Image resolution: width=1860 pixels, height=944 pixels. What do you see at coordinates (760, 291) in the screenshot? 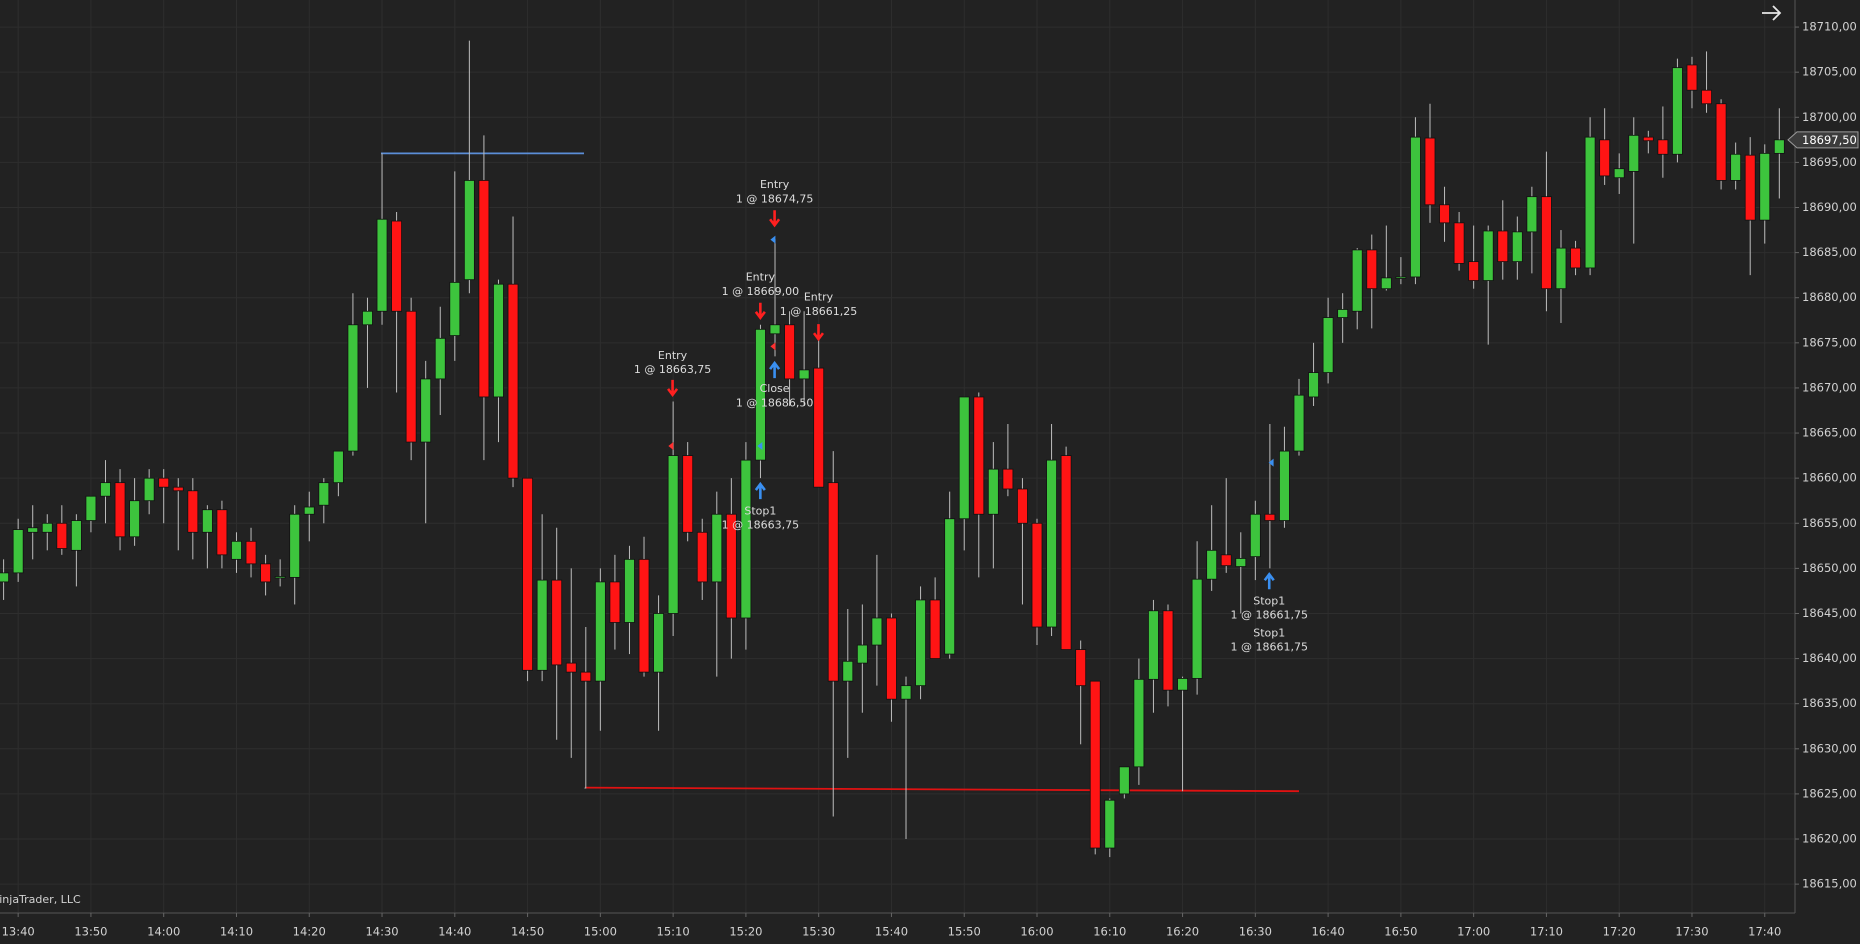
I see `execution-label: 1 @ 18669,00` at bounding box center [760, 291].